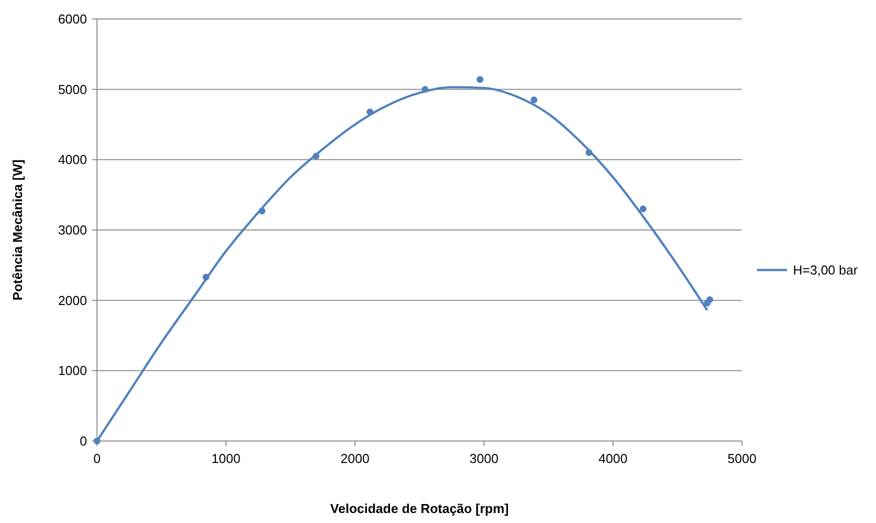  Describe the element at coordinates (484, 458) in the screenshot. I see `x-tick-label: 3000` at that location.